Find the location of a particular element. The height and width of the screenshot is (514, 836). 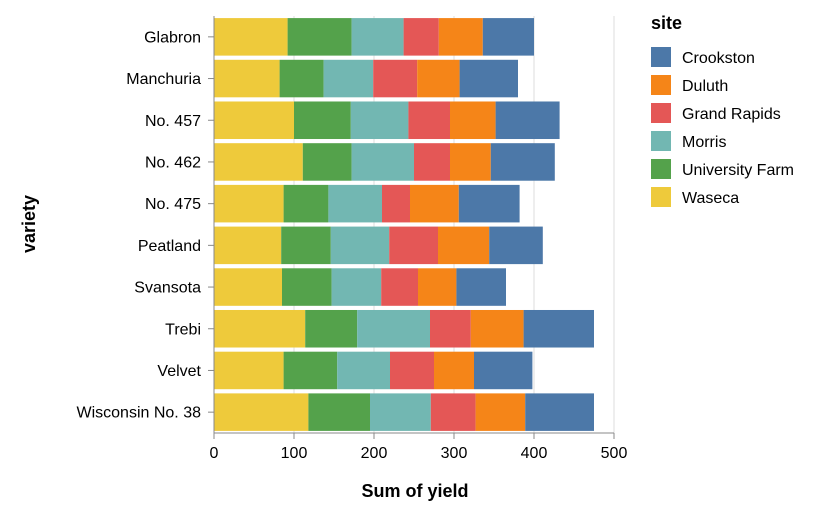

bar-glabron-waseca is located at coordinates (251, 37).